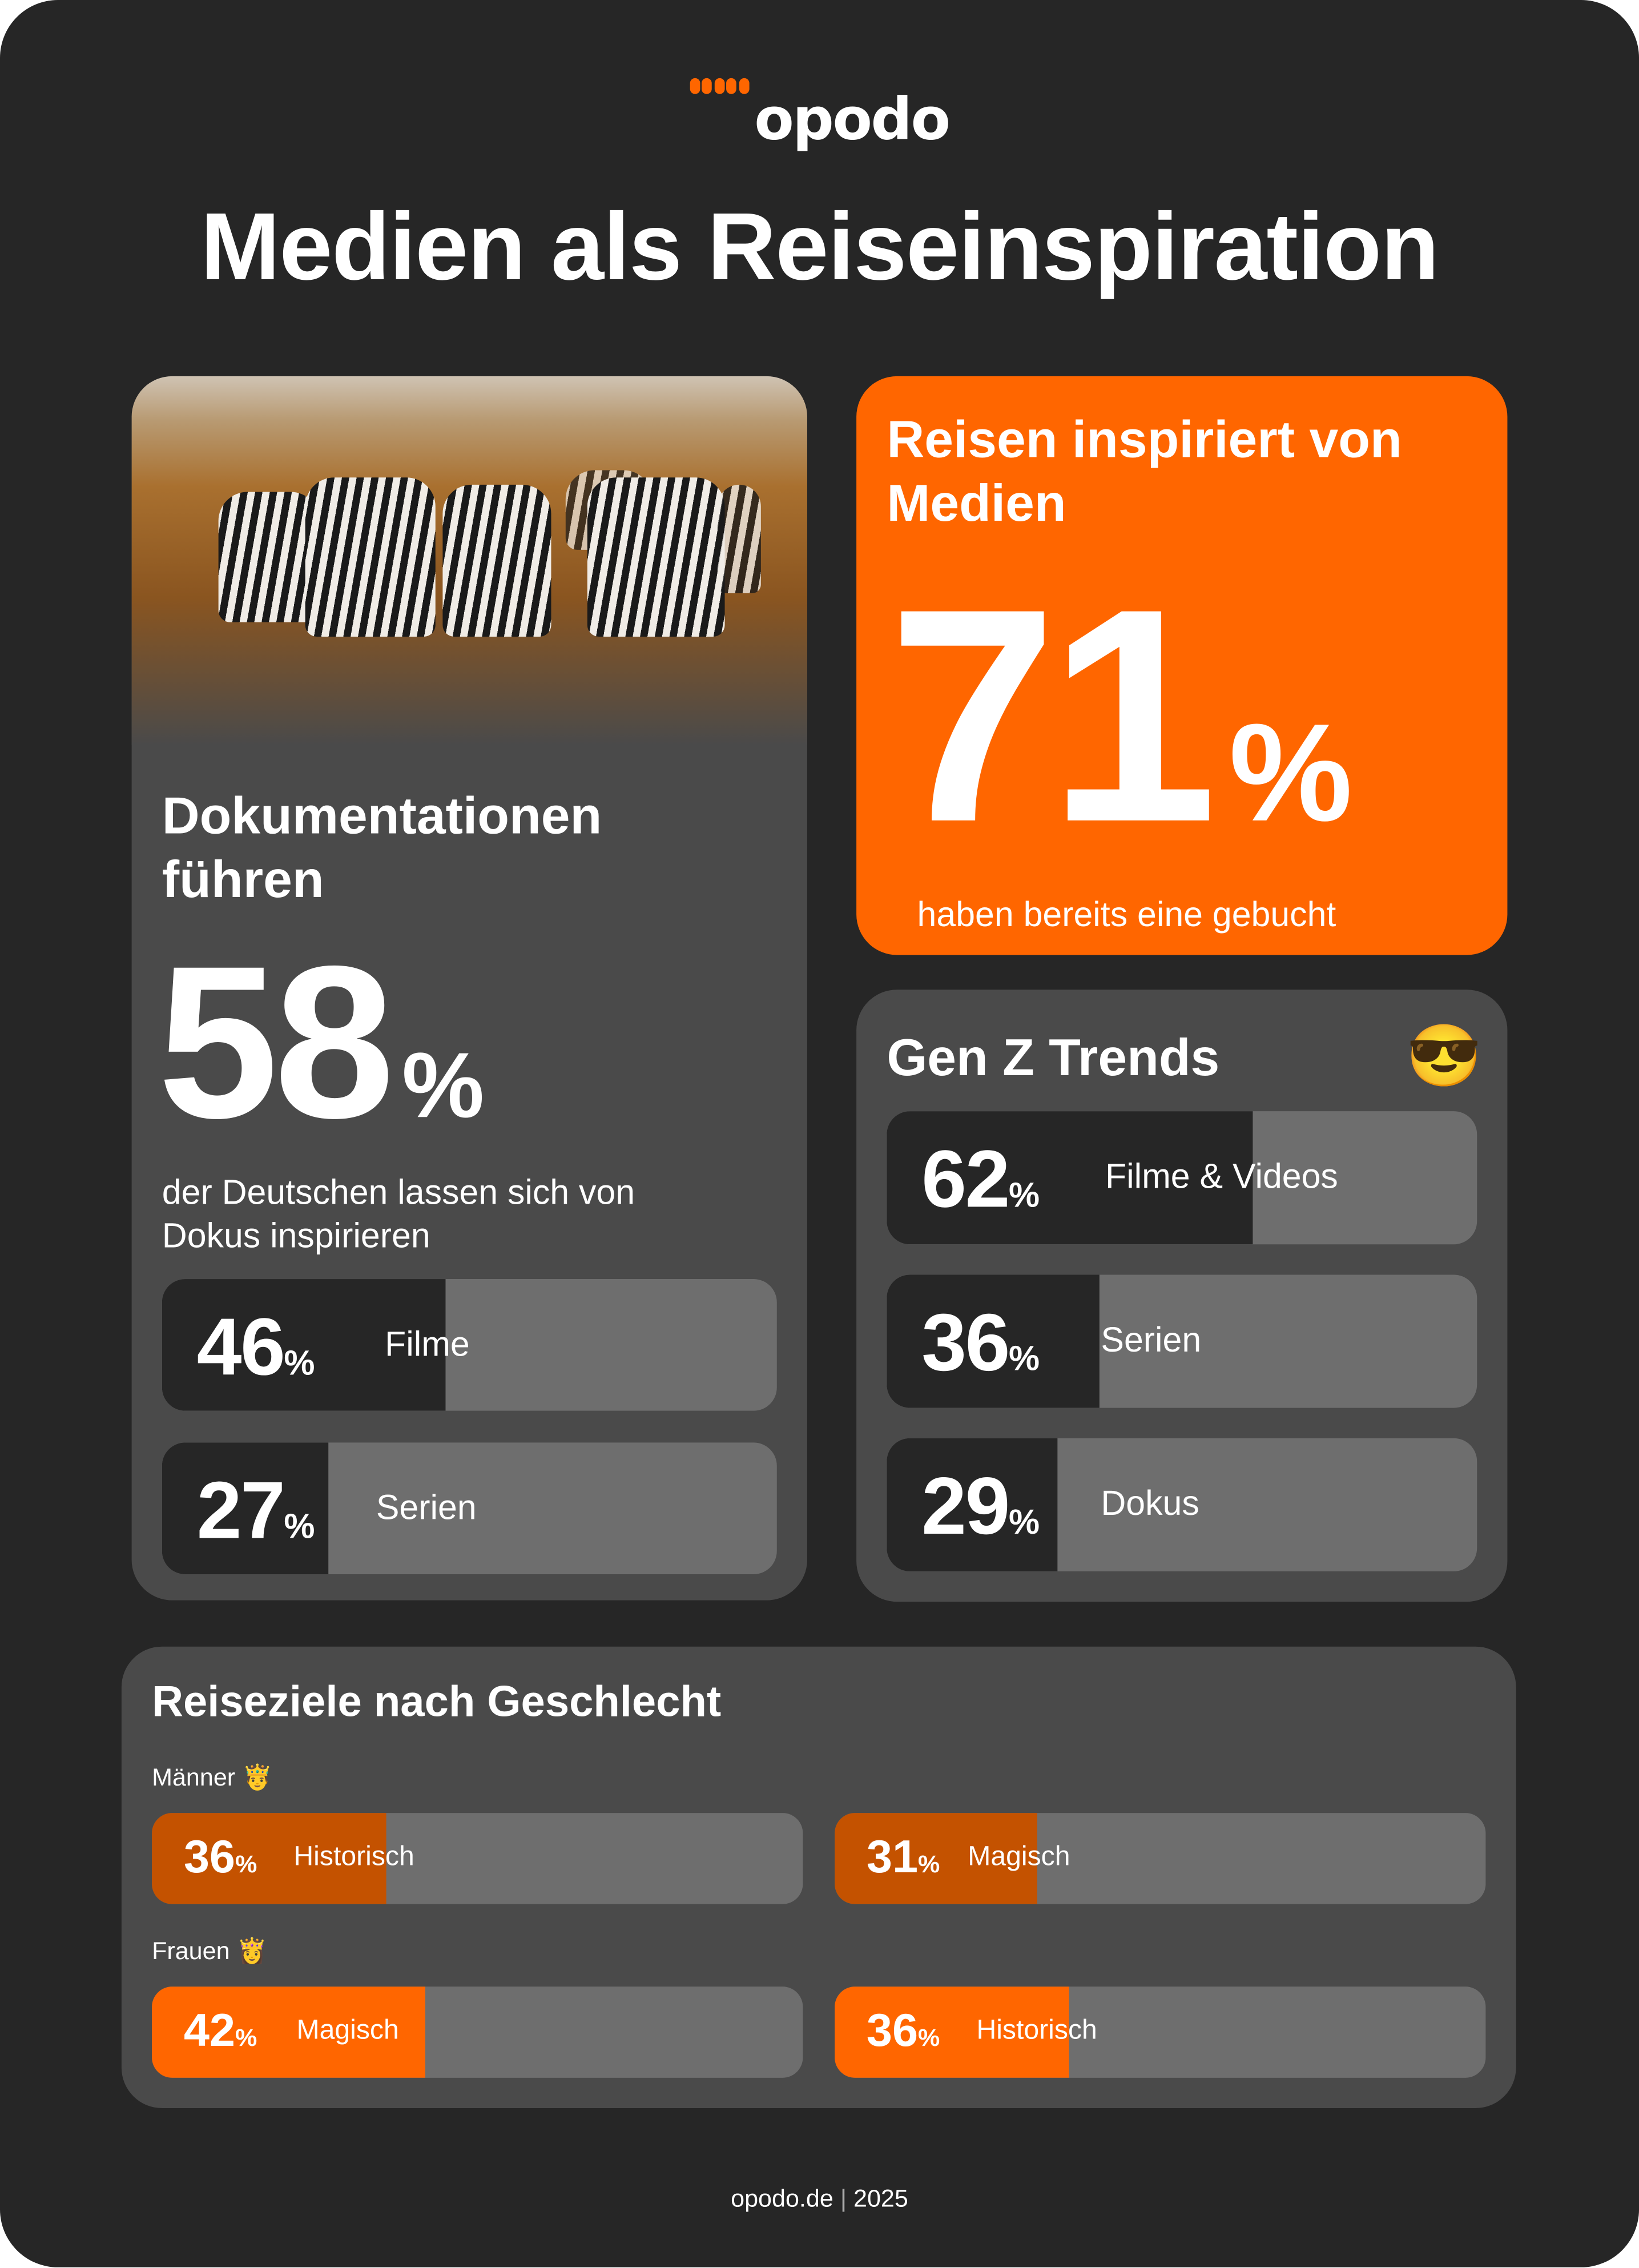 The height and width of the screenshot is (2268, 1639). Describe the element at coordinates (1444, 1056) in the screenshot. I see `sunglasses-emoji-icon: 😎` at that location.